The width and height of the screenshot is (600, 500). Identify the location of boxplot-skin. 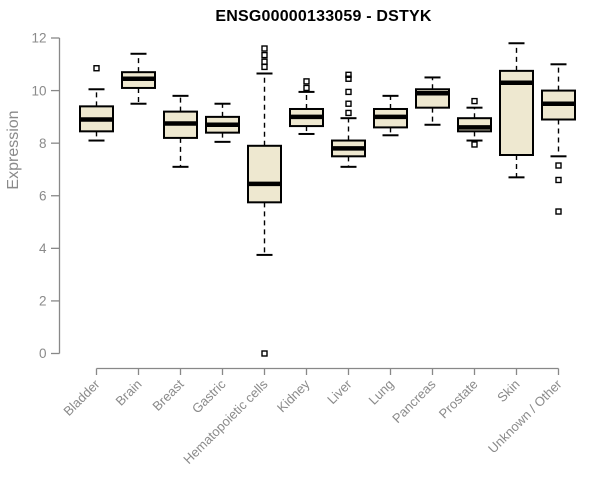
(516, 110).